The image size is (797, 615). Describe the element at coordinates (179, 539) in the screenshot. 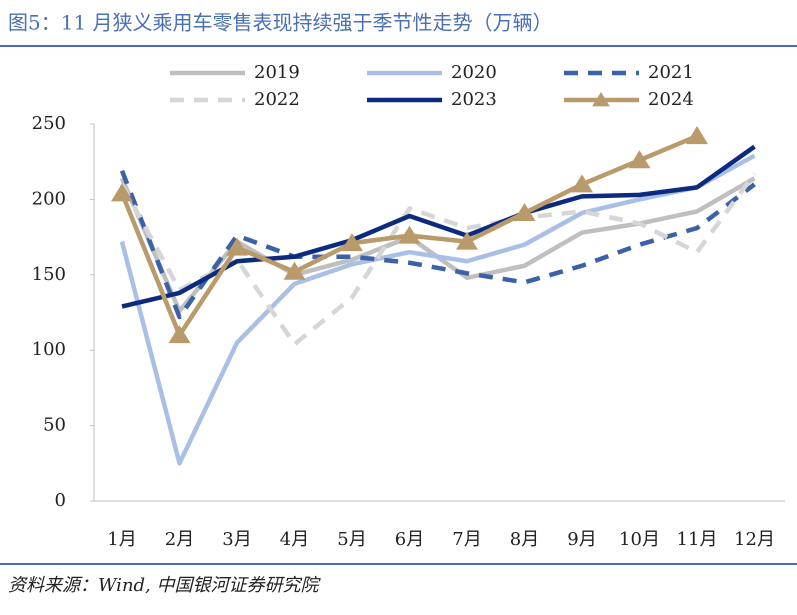

I see `x-tick-label: 2月` at that location.